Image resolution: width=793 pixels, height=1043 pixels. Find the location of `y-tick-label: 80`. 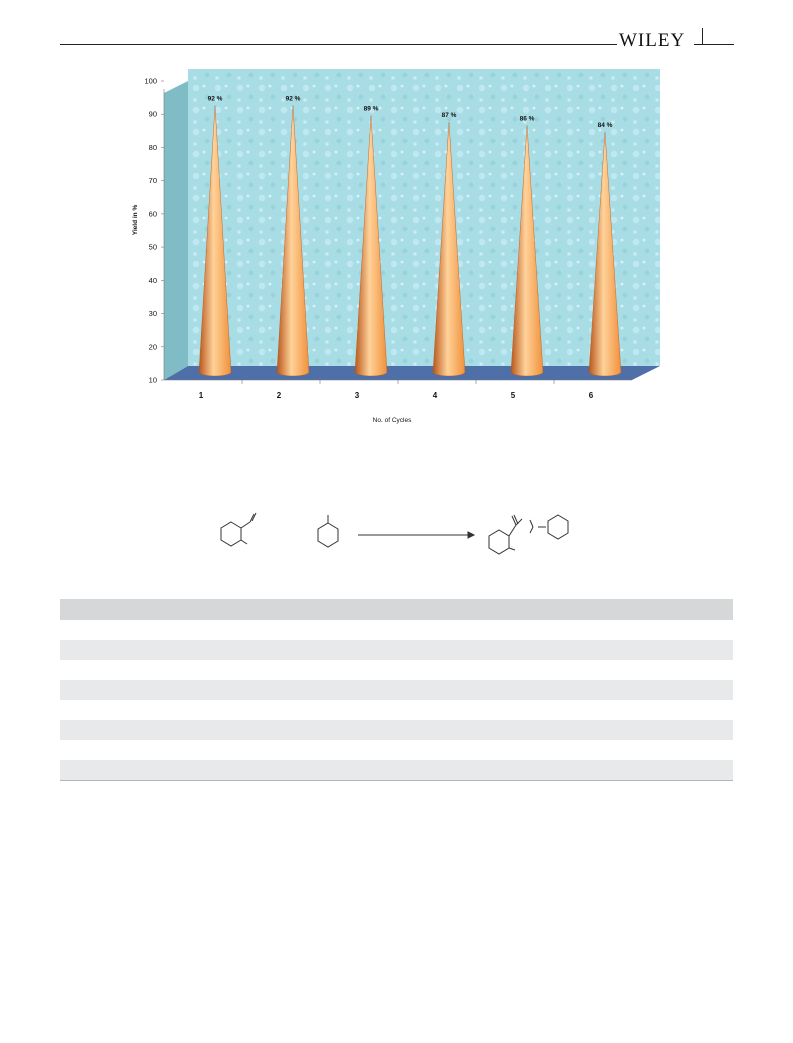

y-tick-label: 80 is located at coordinates (153, 147).